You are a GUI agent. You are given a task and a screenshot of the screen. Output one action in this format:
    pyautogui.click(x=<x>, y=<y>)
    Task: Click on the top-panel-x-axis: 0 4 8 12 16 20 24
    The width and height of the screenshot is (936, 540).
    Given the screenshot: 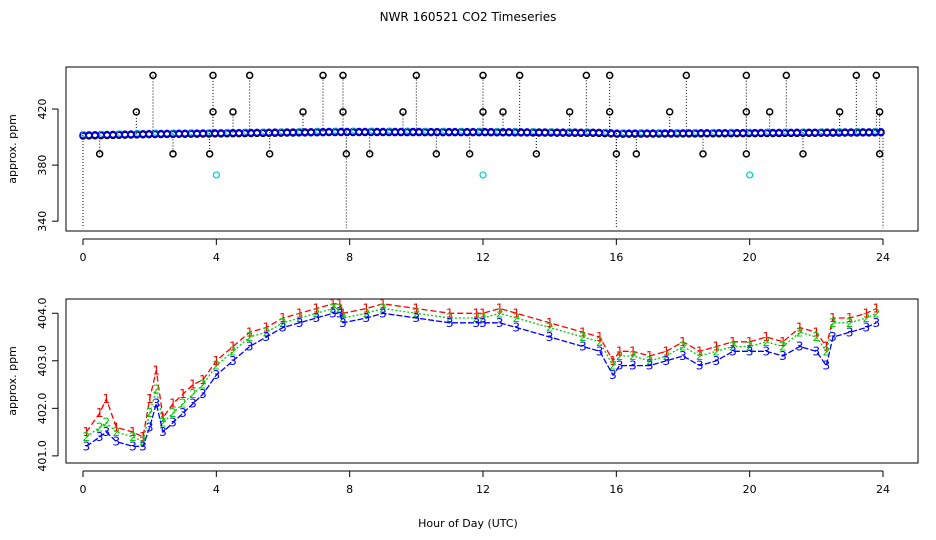 What is the action you would take?
    pyautogui.click(x=485, y=251)
    